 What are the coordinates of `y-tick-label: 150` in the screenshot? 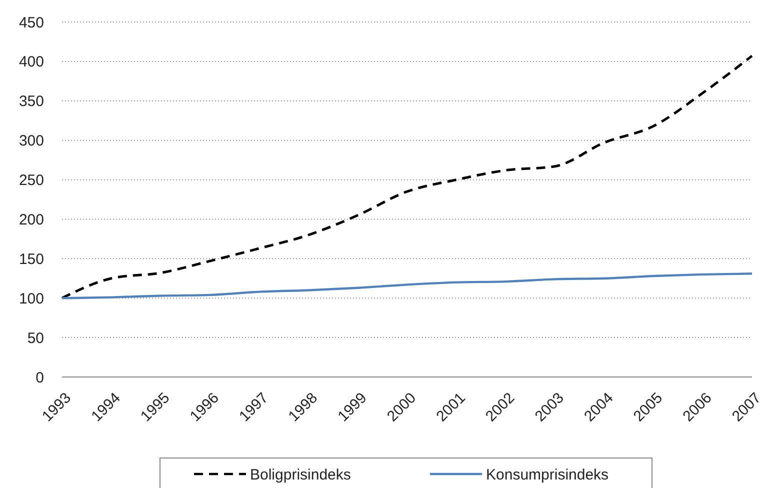 It's located at (31, 259).